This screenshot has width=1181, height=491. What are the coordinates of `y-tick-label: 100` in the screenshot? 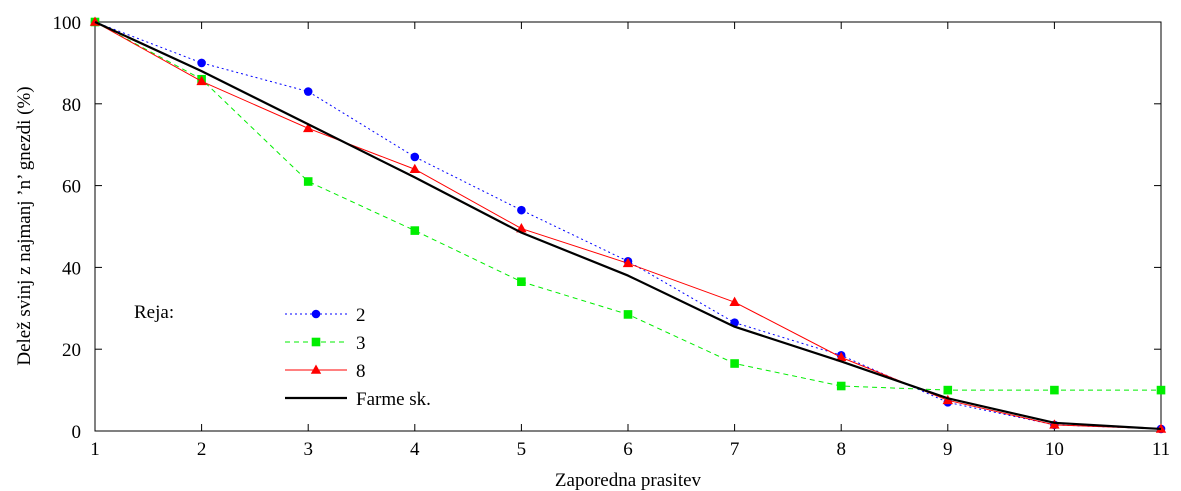 It's located at (67, 23).